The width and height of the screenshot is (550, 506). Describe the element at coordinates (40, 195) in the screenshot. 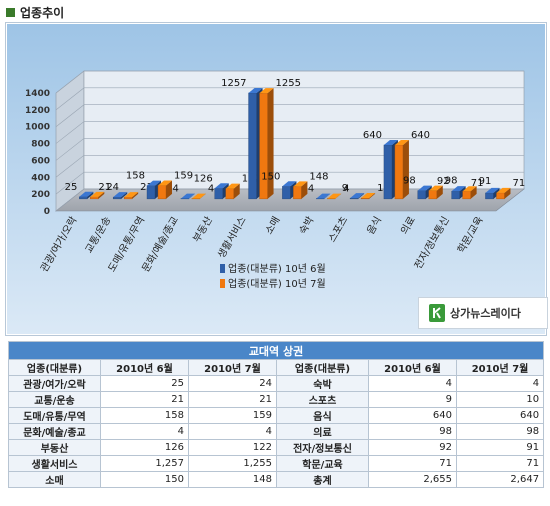

I see `y-tick-label: 200` at that location.